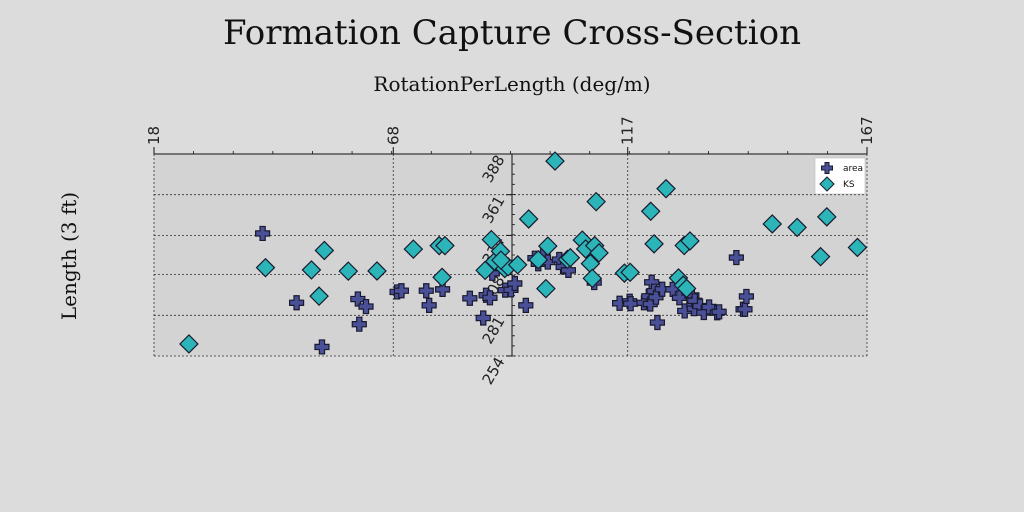 This screenshot has height=512, width=1024. Describe the element at coordinates (849, 185) in the screenshot. I see `legend-label-ks: KS` at that location.